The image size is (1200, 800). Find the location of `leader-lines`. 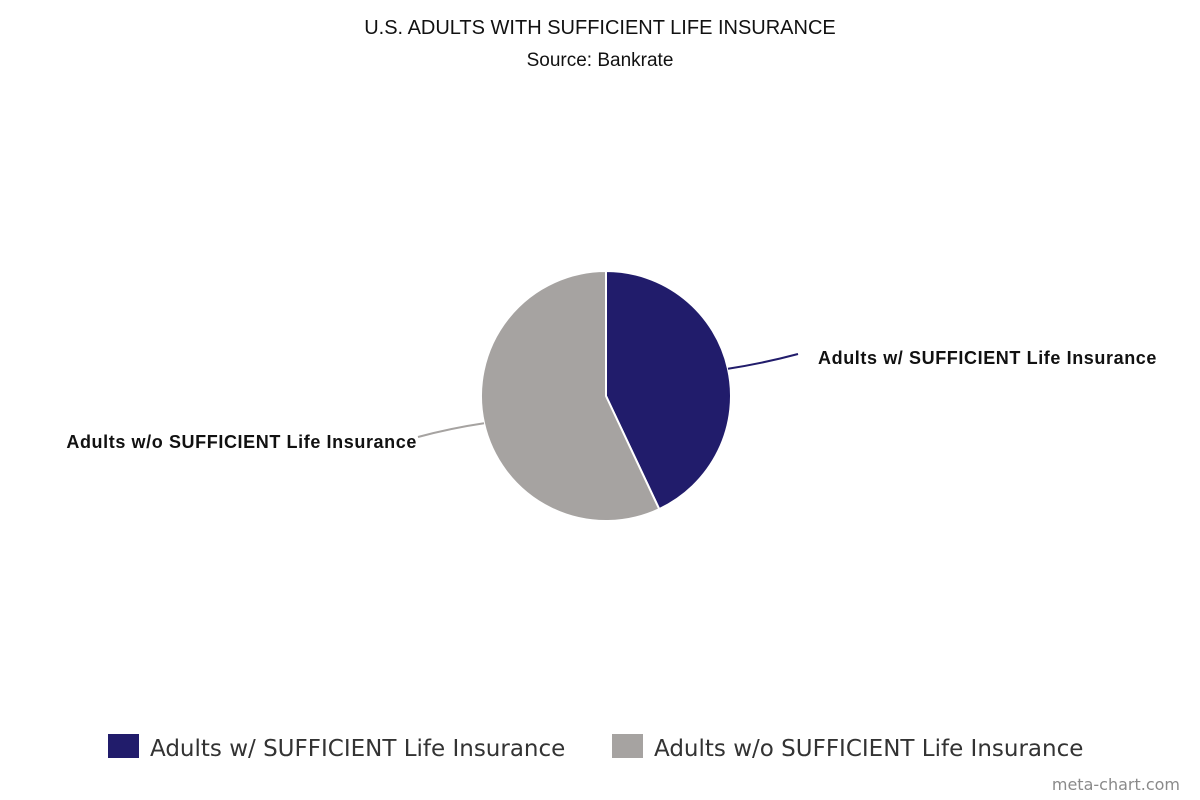

leader-lines is located at coordinates (608, 395).